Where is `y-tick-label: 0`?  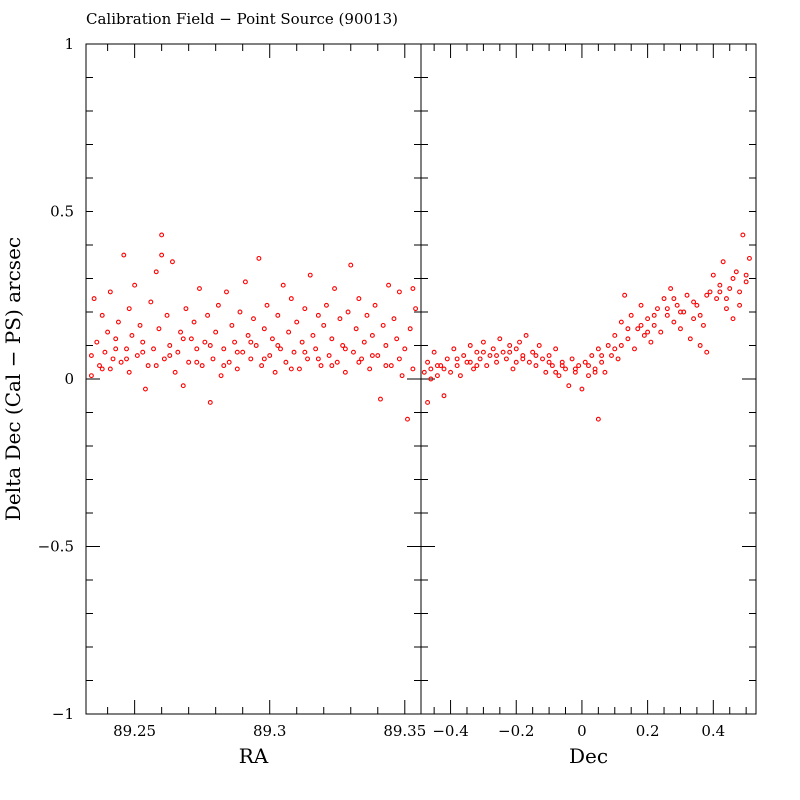 y-tick-label: 0 is located at coordinates (69, 379).